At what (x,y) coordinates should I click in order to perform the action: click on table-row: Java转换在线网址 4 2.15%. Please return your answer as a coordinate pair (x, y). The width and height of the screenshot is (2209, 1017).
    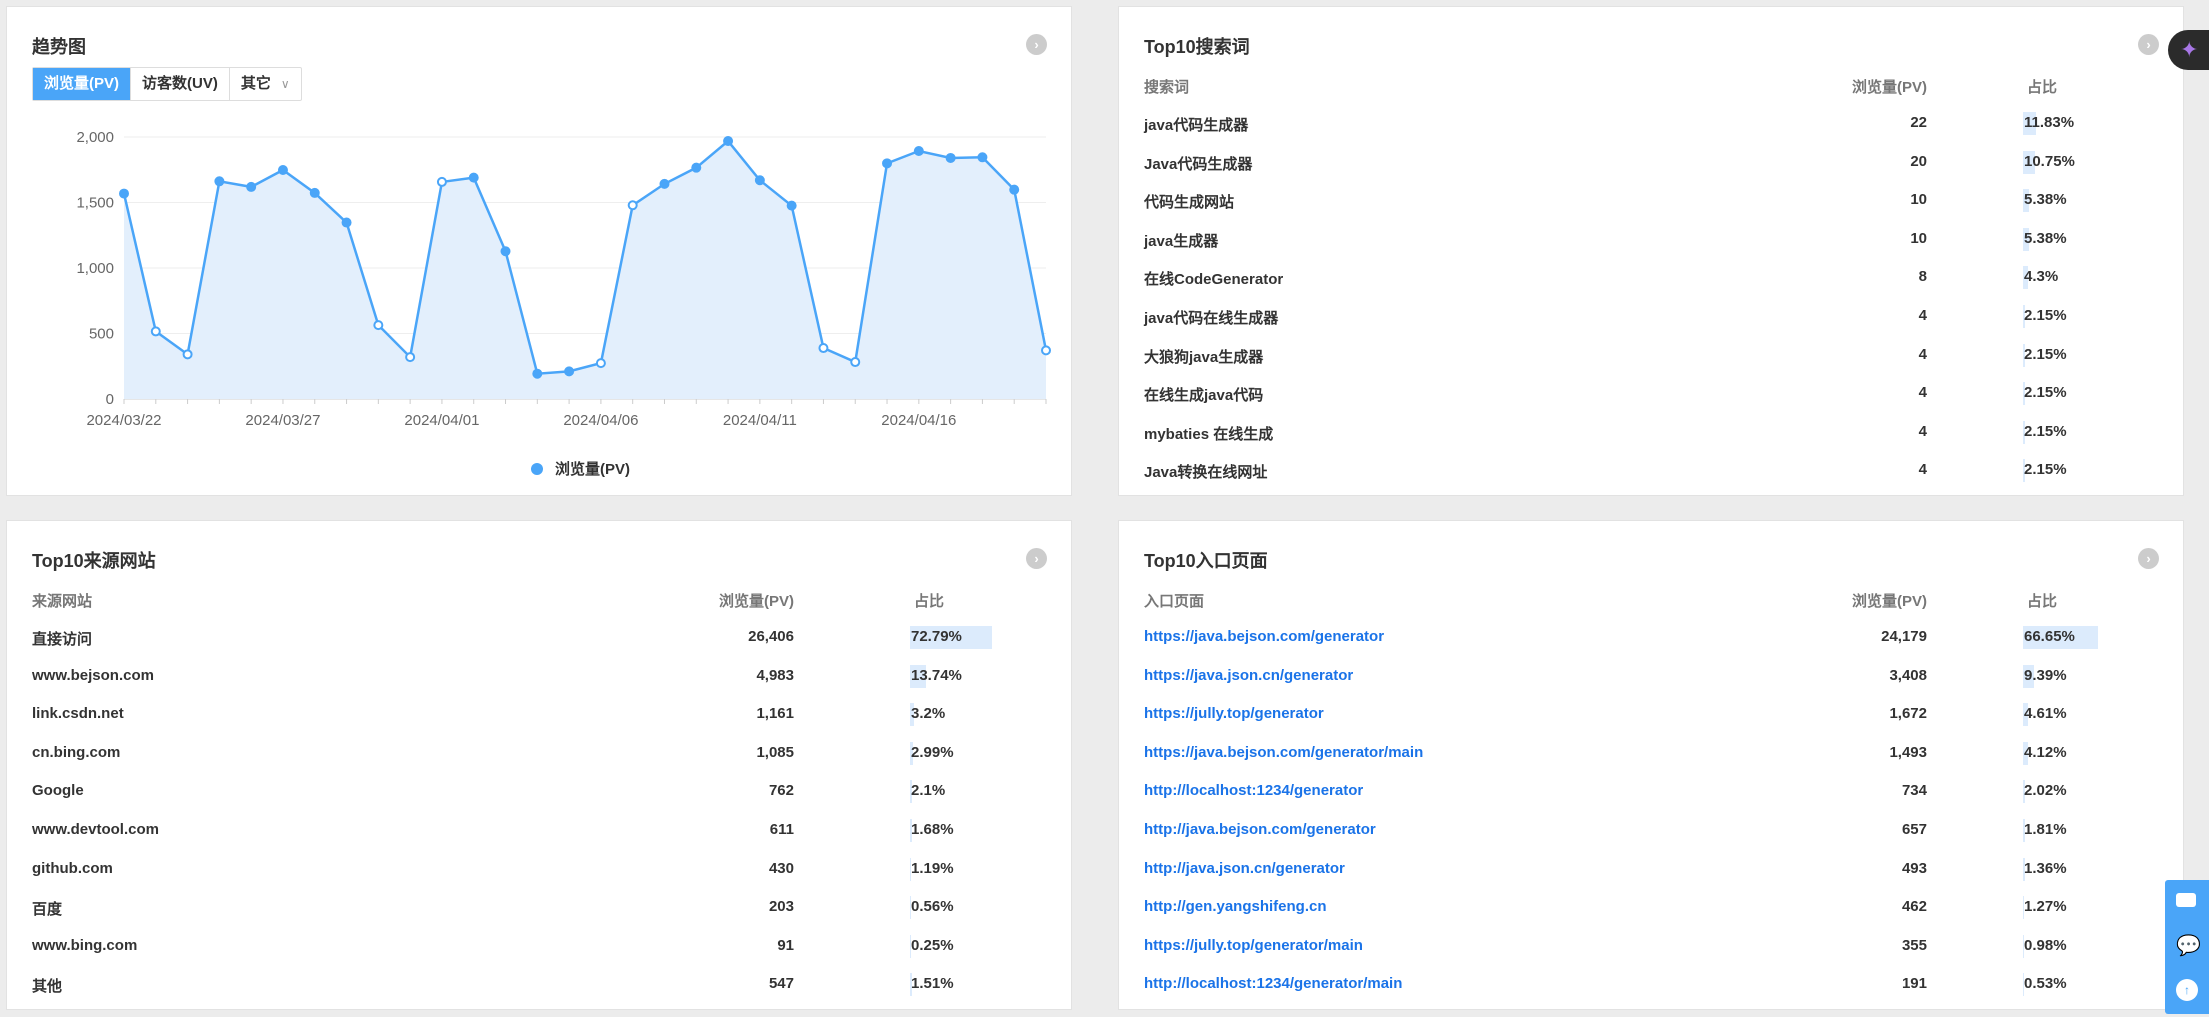
    Looking at the image, I should click on (1663, 472).